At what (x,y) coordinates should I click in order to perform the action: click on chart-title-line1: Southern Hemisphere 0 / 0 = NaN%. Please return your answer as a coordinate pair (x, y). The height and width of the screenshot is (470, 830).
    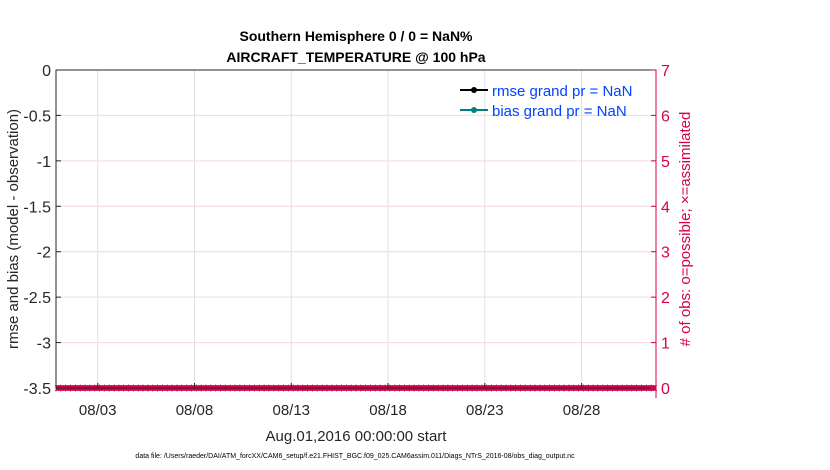
    Looking at the image, I should click on (356, 36).